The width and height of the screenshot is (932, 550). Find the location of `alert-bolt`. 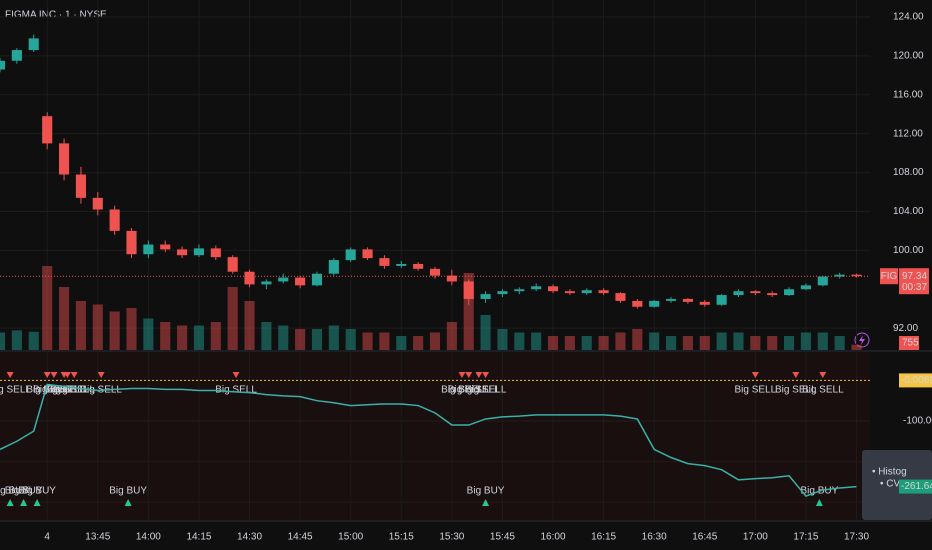

alert-bolt is located at coordinates (862, 340).